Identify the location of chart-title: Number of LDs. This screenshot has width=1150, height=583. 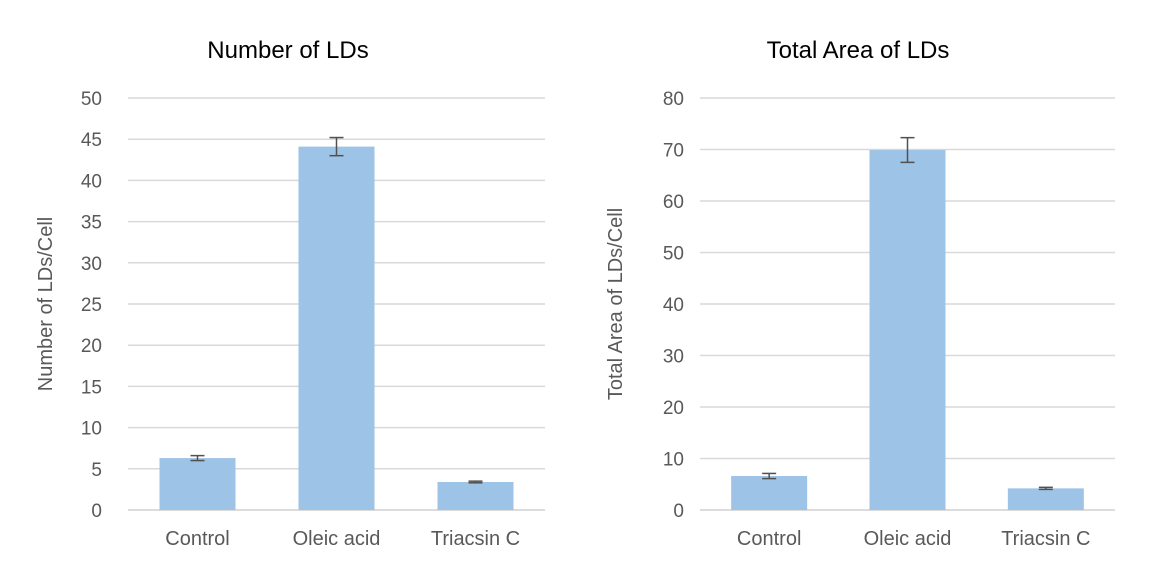
(287, 50).